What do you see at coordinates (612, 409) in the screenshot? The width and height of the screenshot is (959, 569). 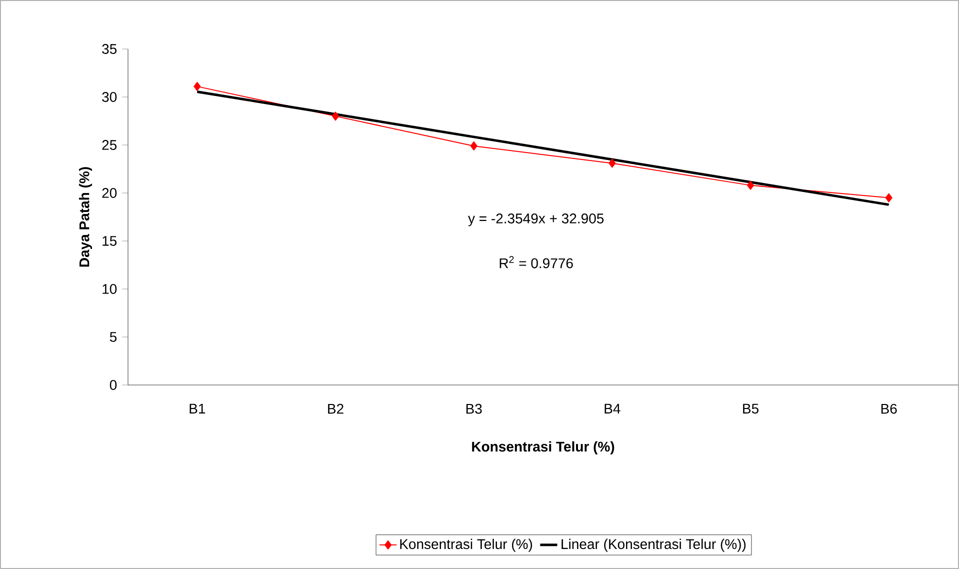 I see `x-tick-label: B4` at bounding box center [612, 409].